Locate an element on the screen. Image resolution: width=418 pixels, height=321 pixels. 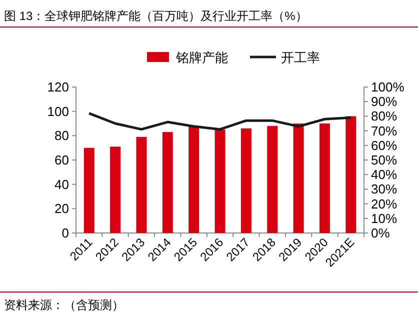
text: 资料来源：（含预测） is located at coordinates (64, 305).